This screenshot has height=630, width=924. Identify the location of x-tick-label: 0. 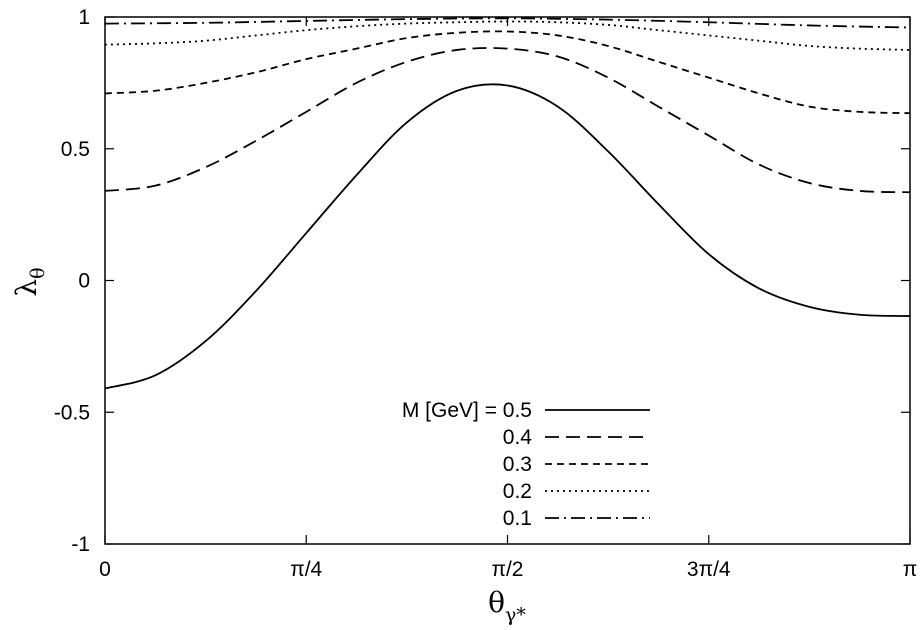
(105, 569).